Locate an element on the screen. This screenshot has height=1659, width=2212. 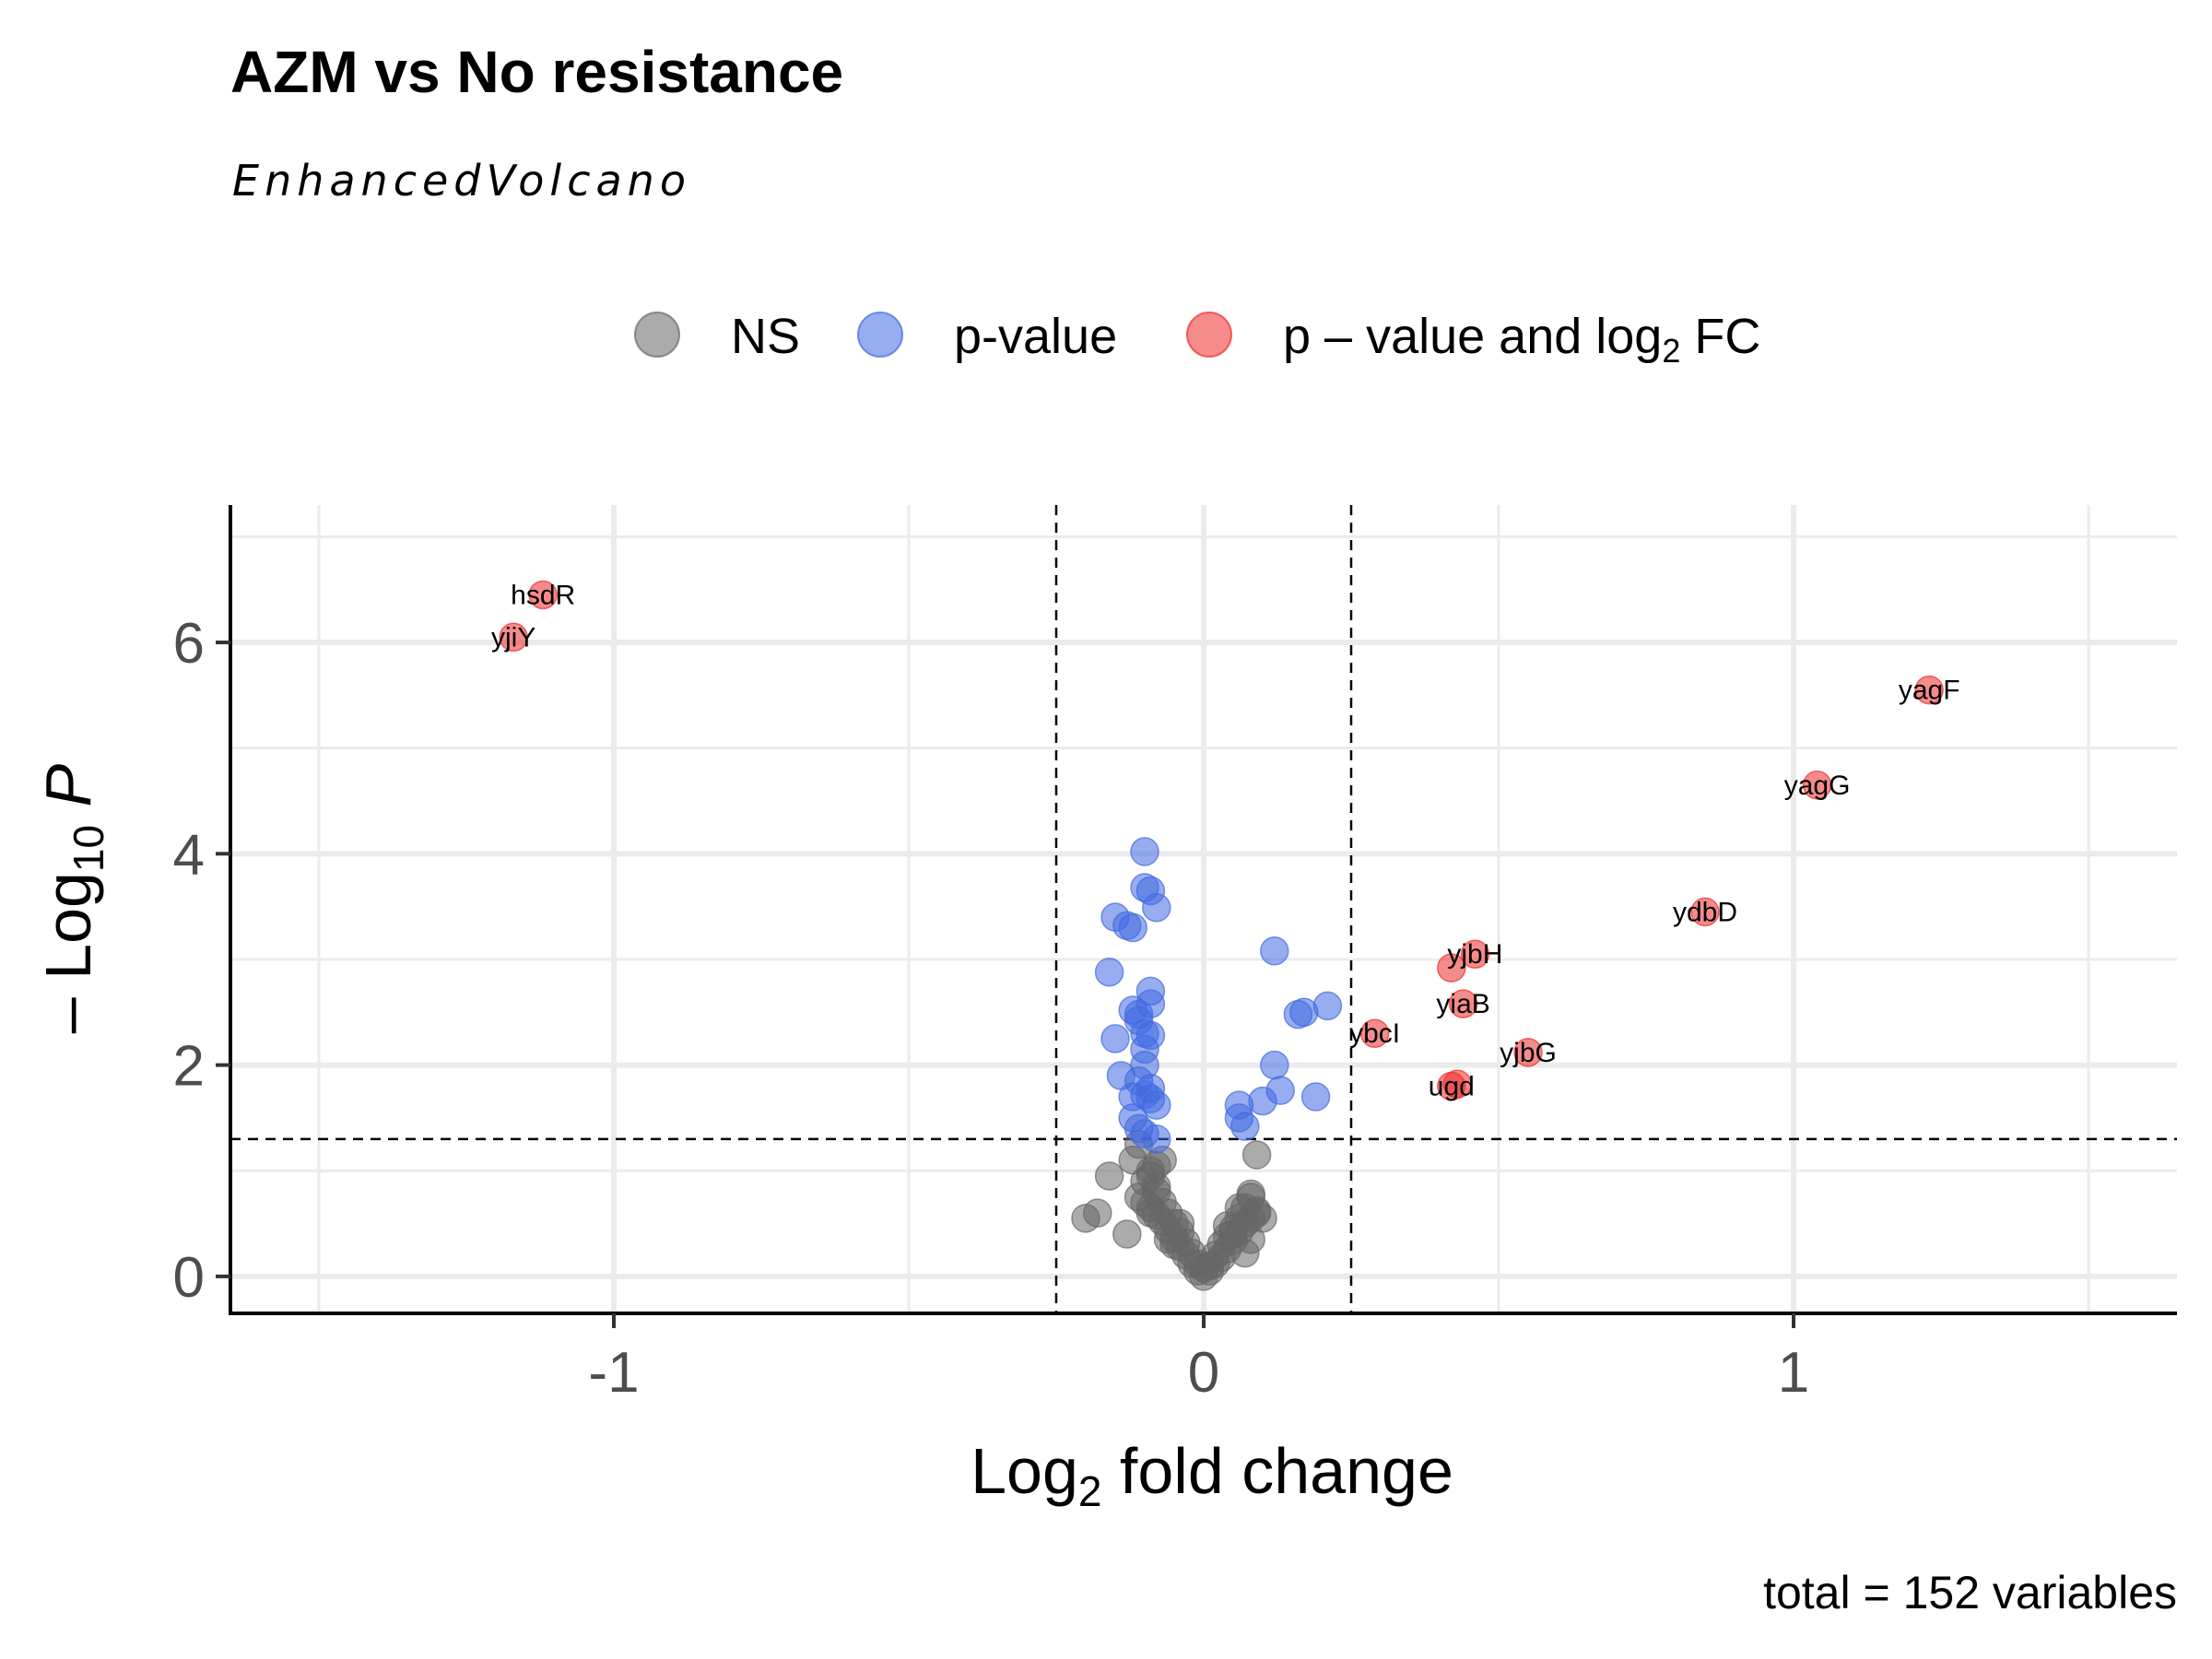
gene-label-yjiY: yjiY is located at coordinates (513, 637).